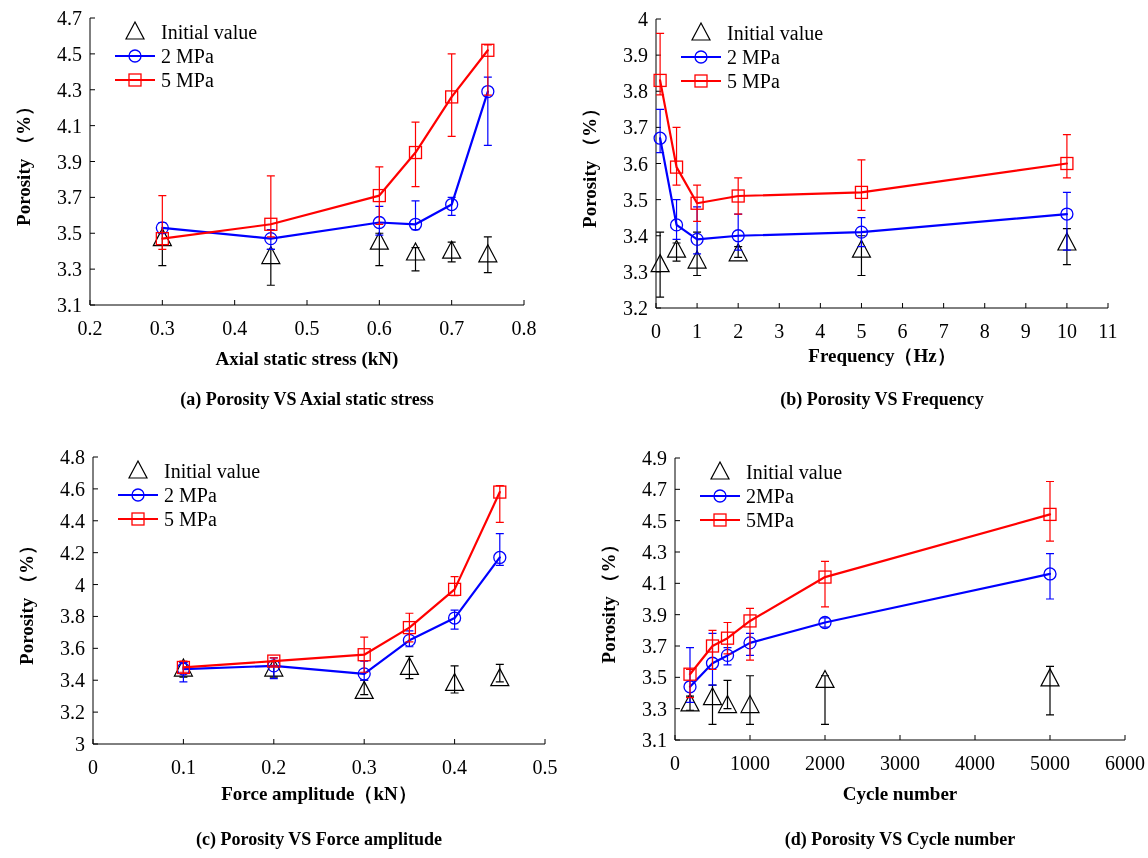 The width and height of the screenshot is (1148, 858). I want to click on legend-label: 2MPa, so click(770, 496).